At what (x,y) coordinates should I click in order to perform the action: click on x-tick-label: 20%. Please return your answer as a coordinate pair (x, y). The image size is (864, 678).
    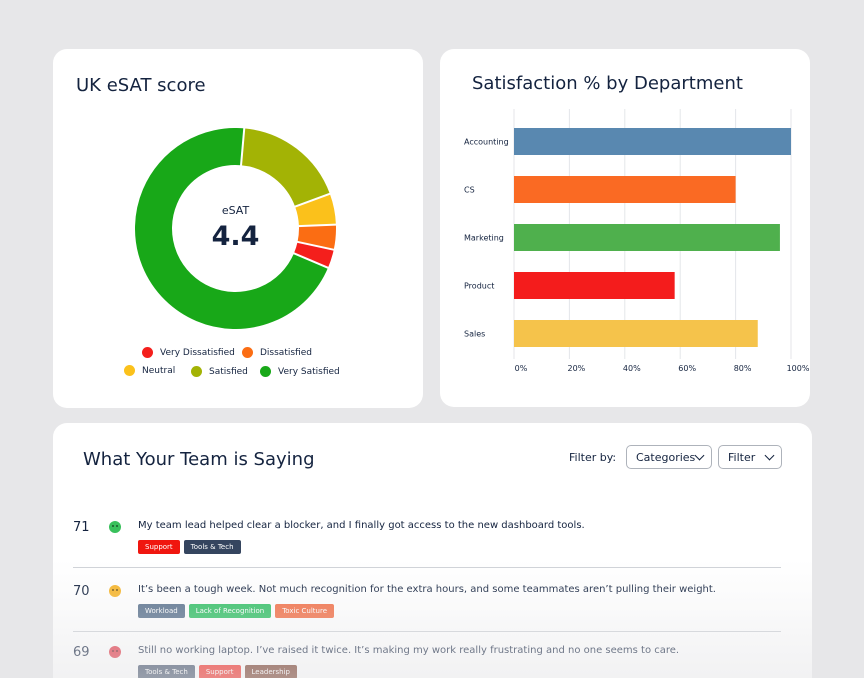
    Looking at the image, I should click on (577, 368).